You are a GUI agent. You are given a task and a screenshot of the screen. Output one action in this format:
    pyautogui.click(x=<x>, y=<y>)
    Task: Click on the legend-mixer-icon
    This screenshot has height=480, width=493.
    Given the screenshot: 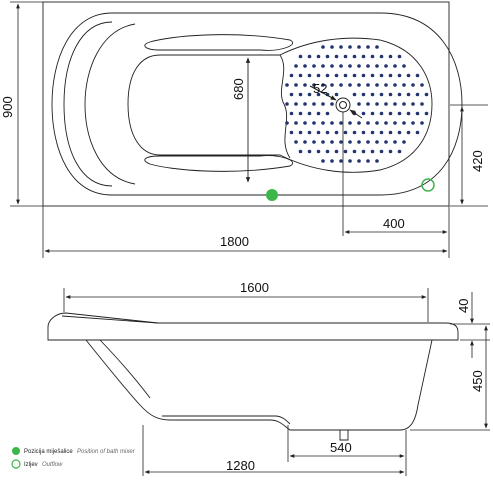 What is the action you would take?
    pyautogui.click(x=16, y=451)
    